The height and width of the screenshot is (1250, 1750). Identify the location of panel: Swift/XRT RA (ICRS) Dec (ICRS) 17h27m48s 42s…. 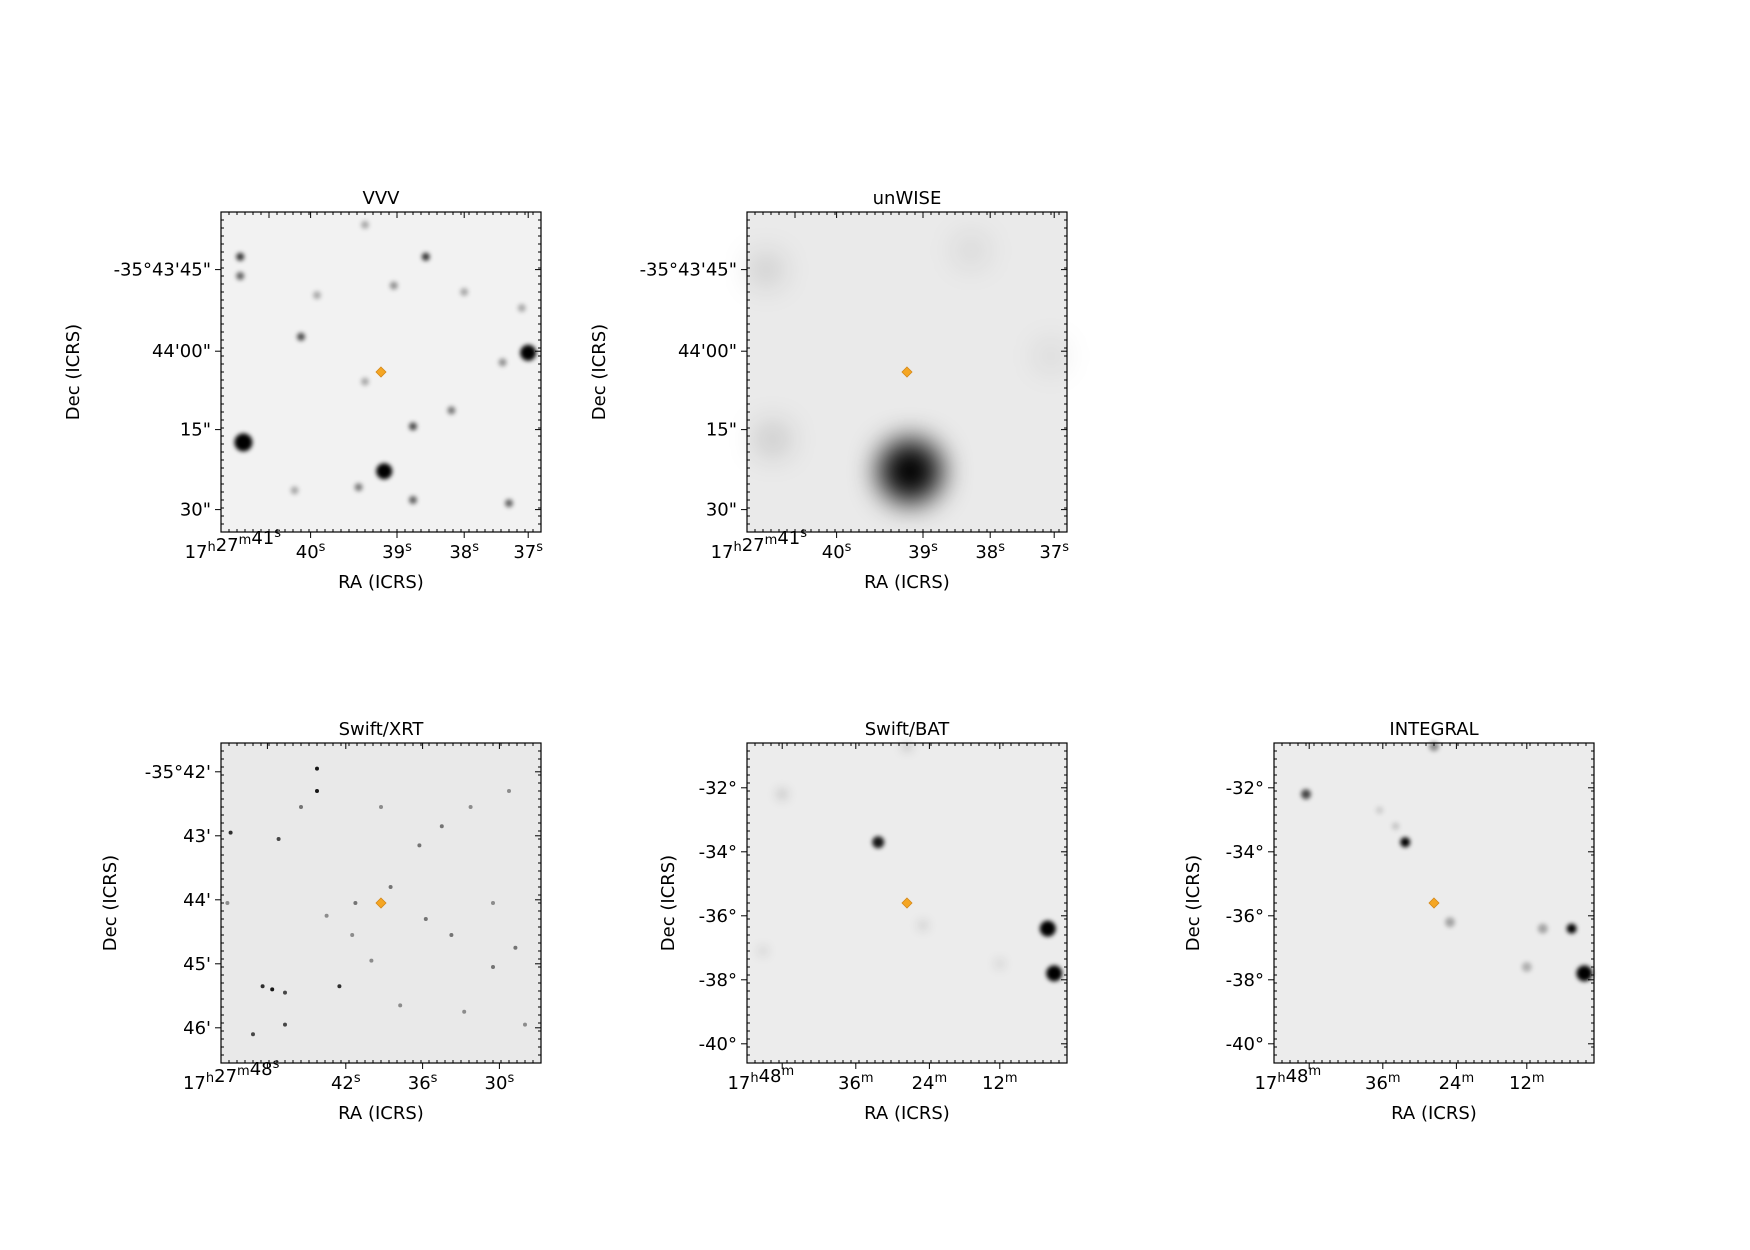
(321, 921).